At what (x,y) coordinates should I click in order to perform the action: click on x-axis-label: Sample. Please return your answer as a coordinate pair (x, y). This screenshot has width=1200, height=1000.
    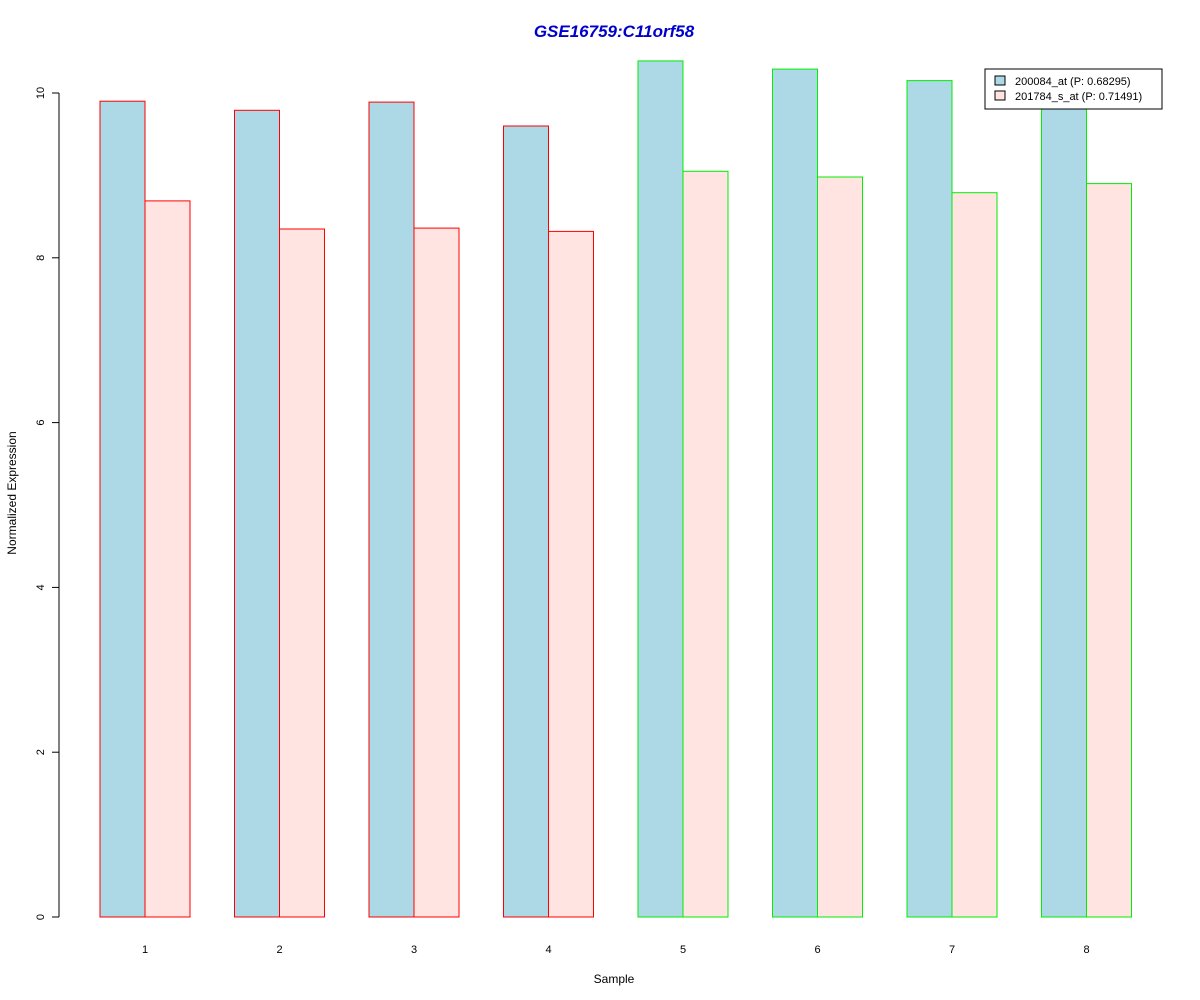
    Looking at the image, I should click on (614, 979).